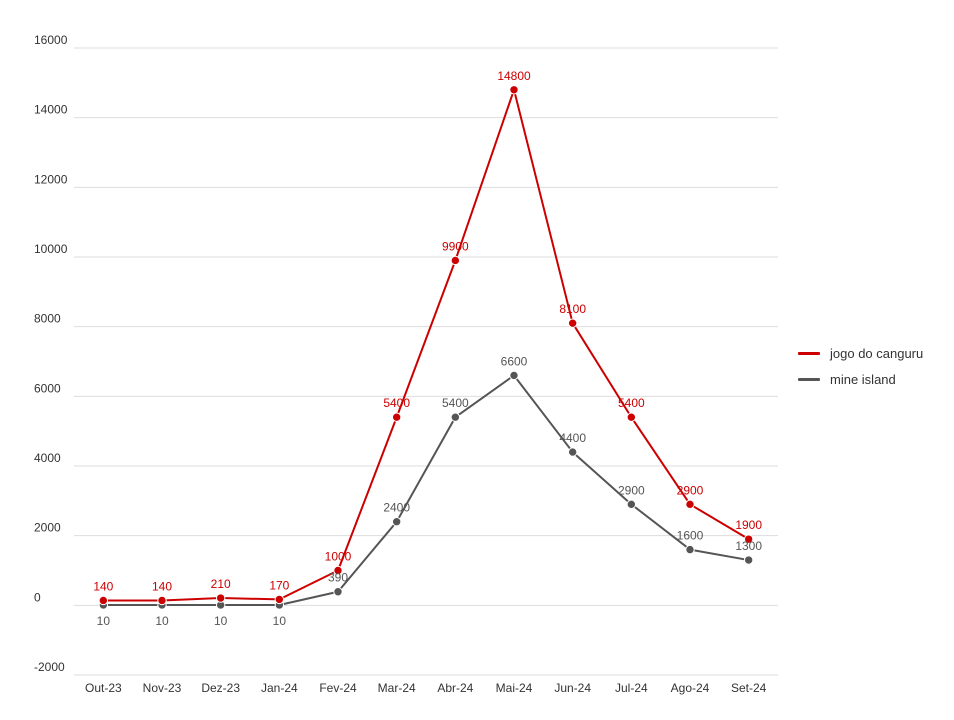  I want to click on x-tick-label: Jul-24, so click(631, 688).